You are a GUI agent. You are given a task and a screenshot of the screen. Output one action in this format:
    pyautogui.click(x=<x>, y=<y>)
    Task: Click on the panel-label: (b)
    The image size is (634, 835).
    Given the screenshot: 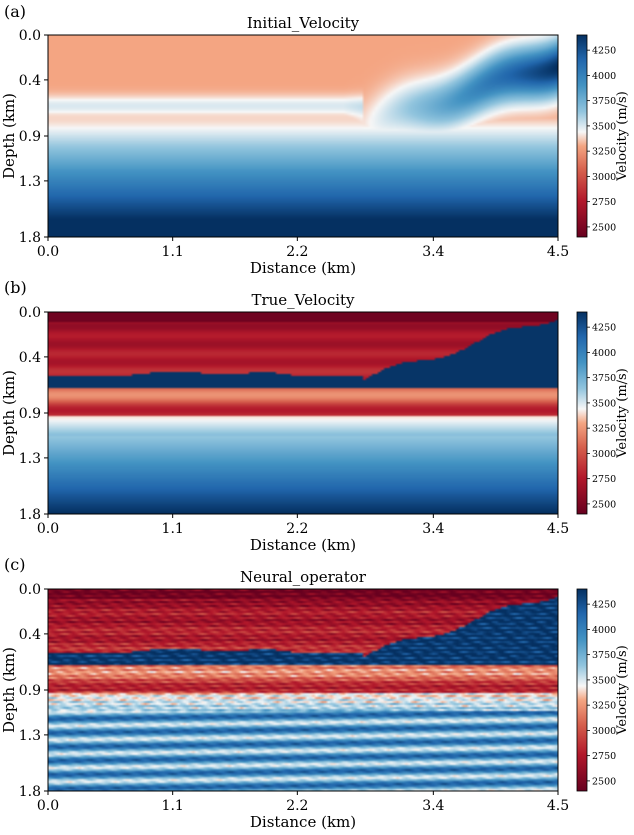 What is the action you would take?
    pyautogui.click(x=15, y=287)
    